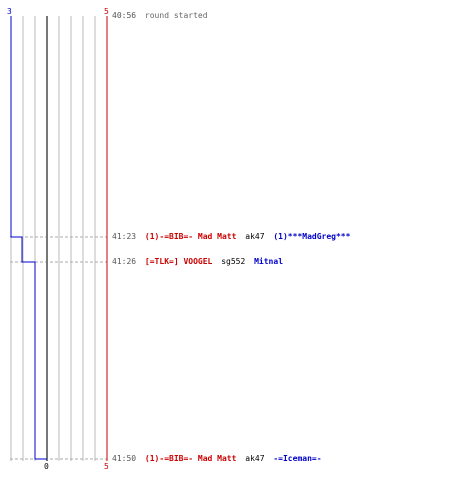  I want to click on bottom-center-label: 0, so click(46, 466).